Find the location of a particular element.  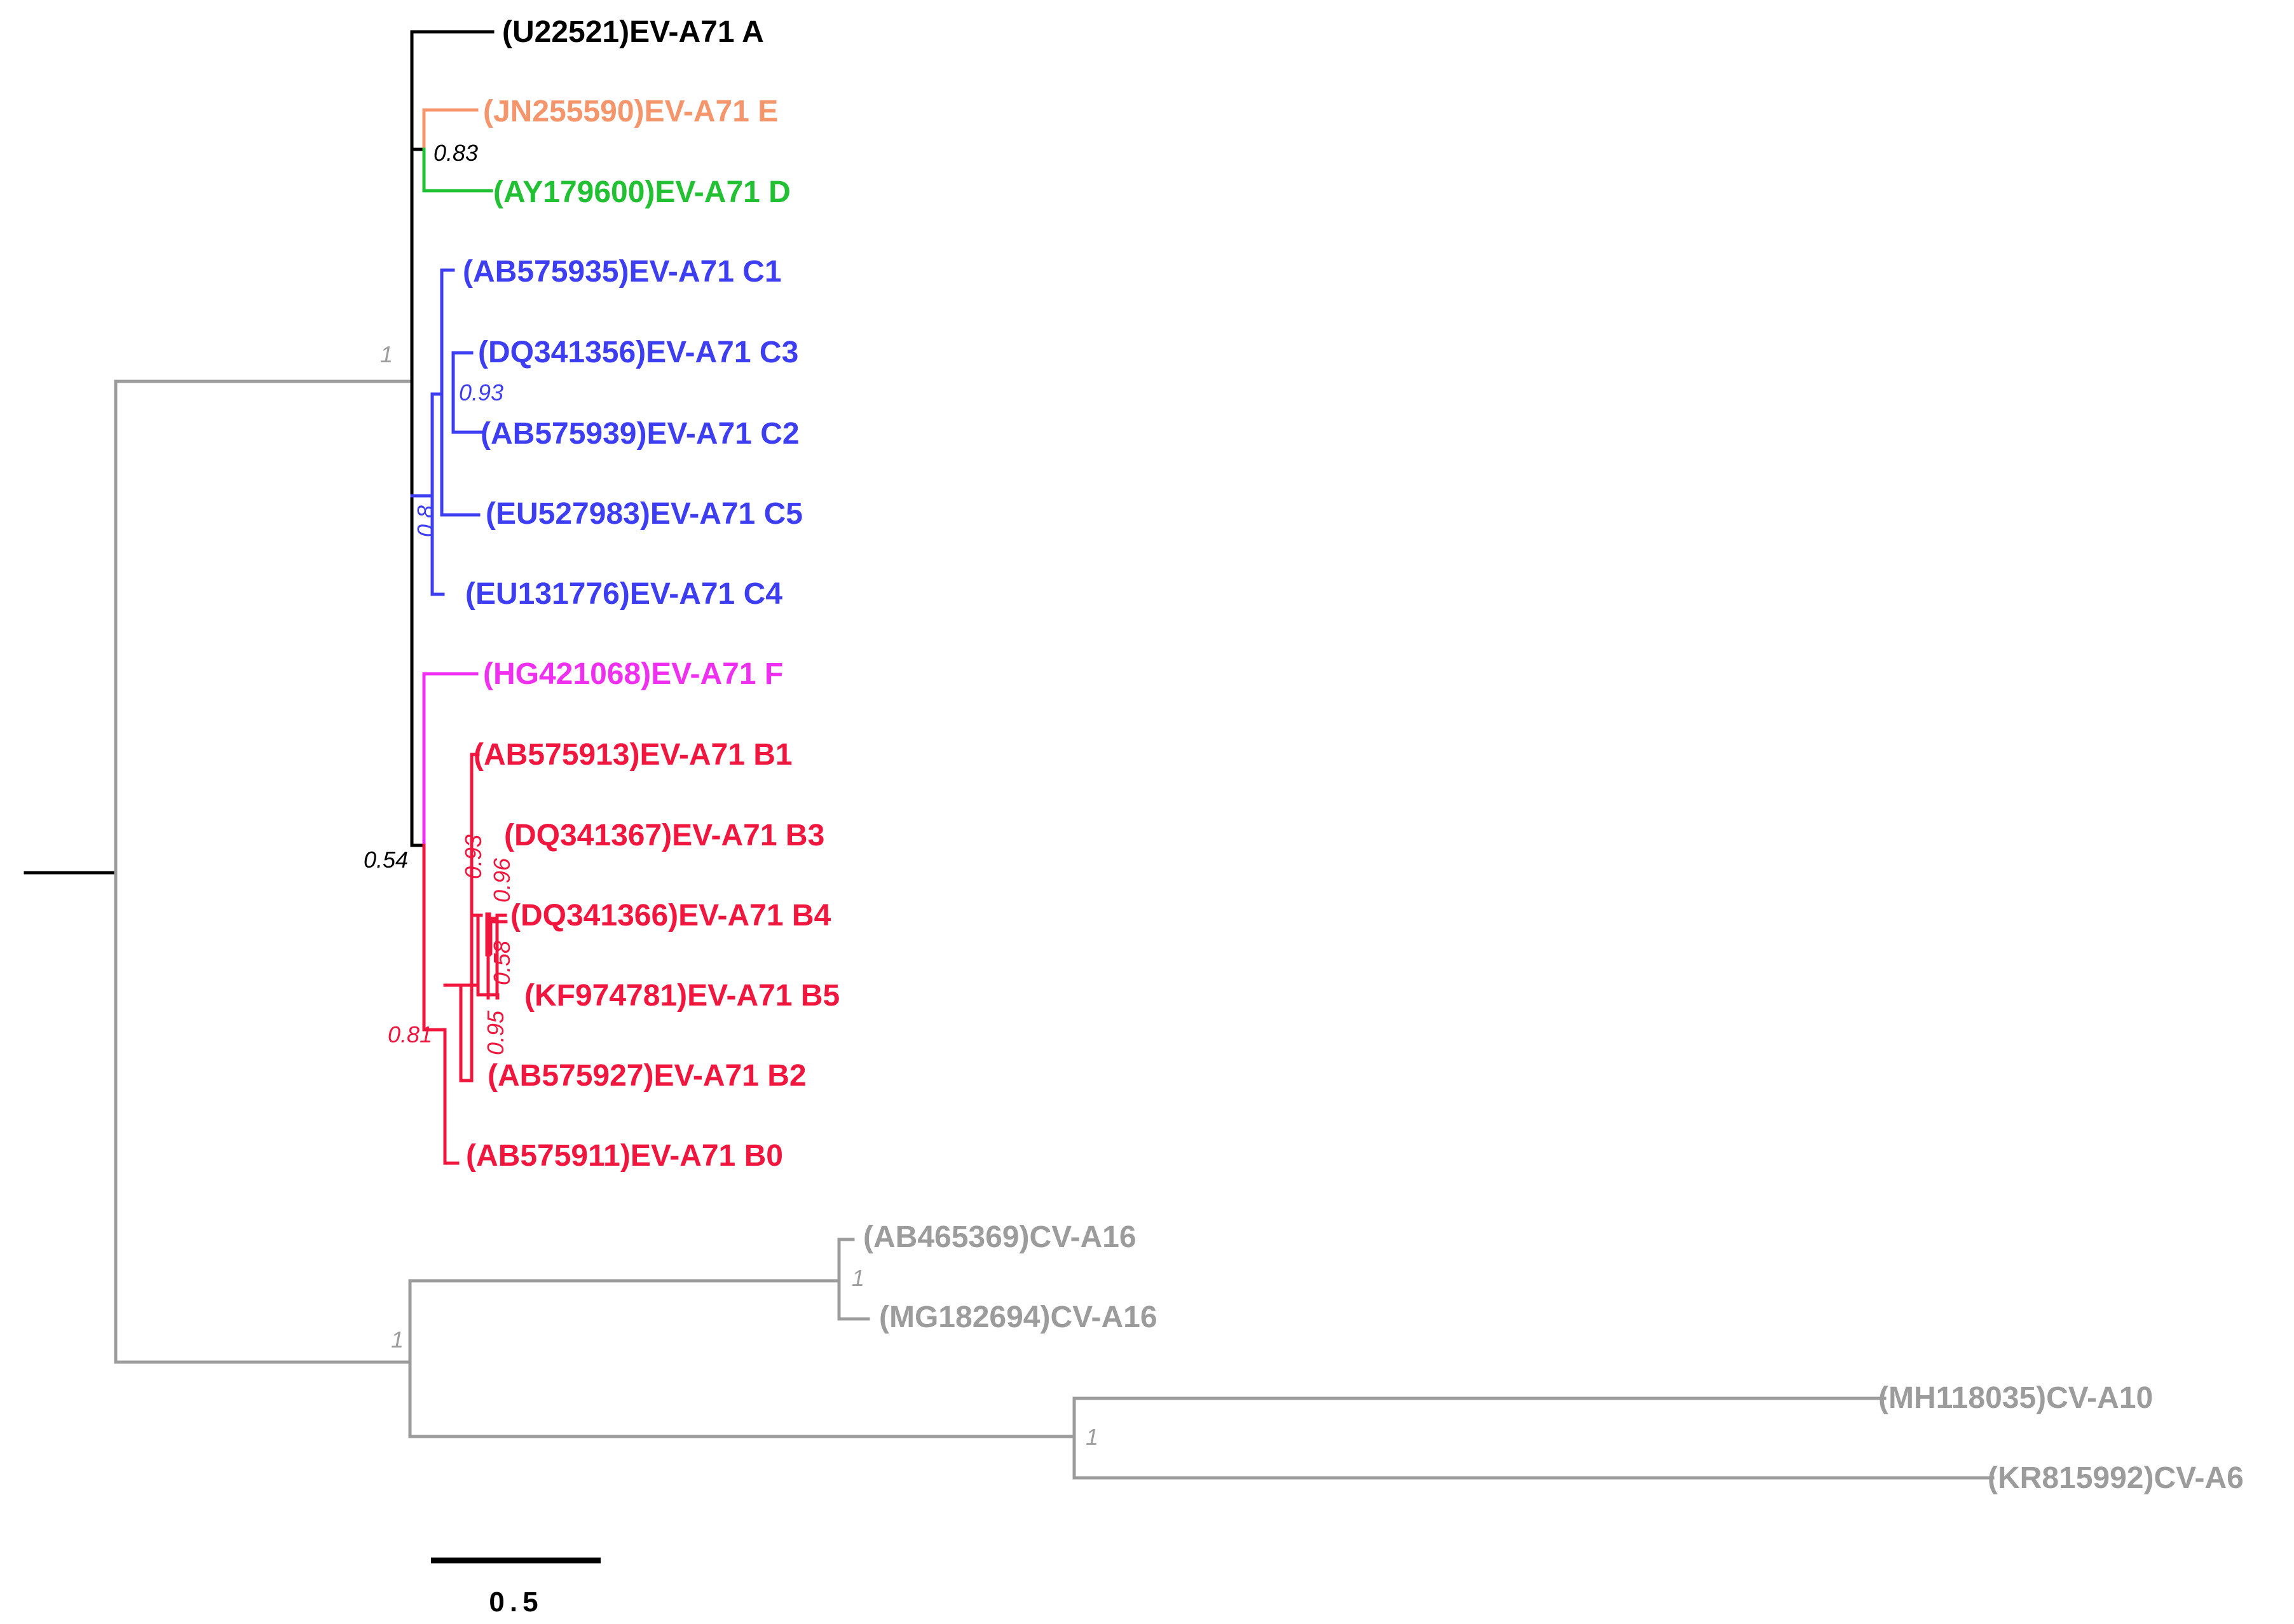

leaf-label: (AB465369)CV-A16 is located at coordinates (1000, 1237).